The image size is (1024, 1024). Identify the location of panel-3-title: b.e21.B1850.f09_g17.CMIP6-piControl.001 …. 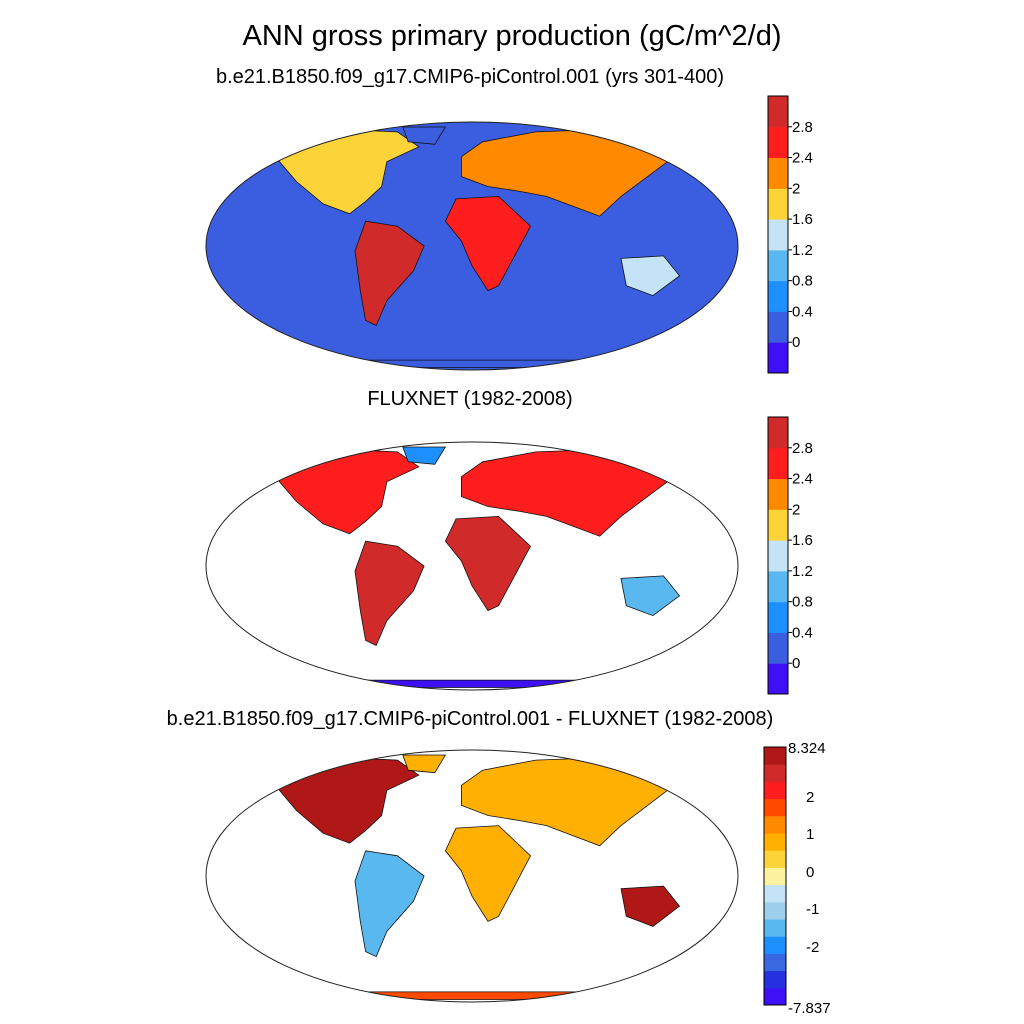
(470, 719).